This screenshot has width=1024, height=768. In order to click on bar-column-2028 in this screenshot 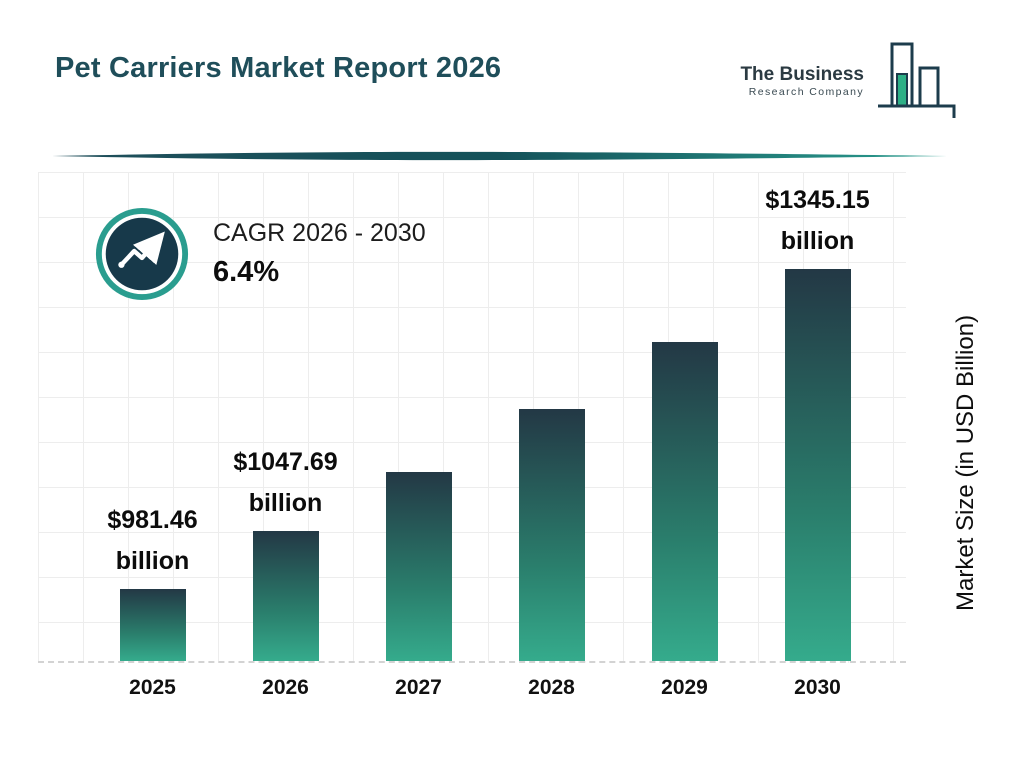, I will do `click(551, 535)`.